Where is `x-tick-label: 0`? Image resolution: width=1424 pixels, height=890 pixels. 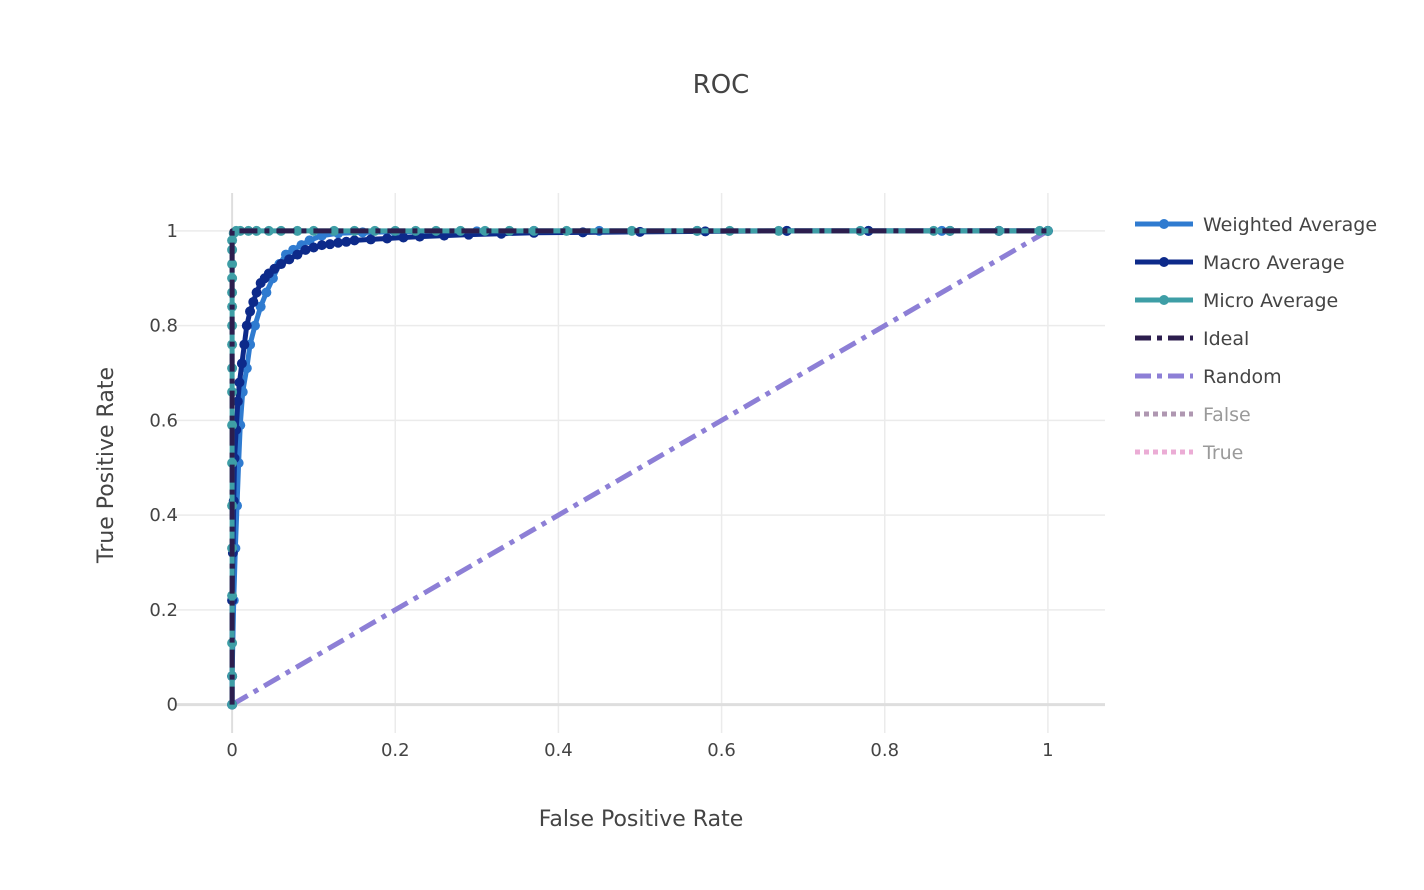 x-tick-label: 0 is located at coordinates (231, 750).